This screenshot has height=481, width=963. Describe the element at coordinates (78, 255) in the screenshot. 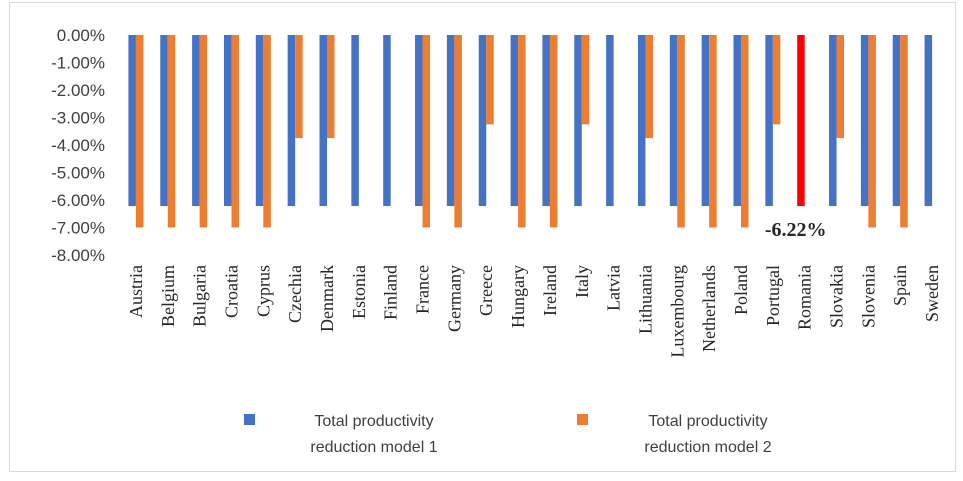

I see `y-tick-label: -8.00%` at that location.